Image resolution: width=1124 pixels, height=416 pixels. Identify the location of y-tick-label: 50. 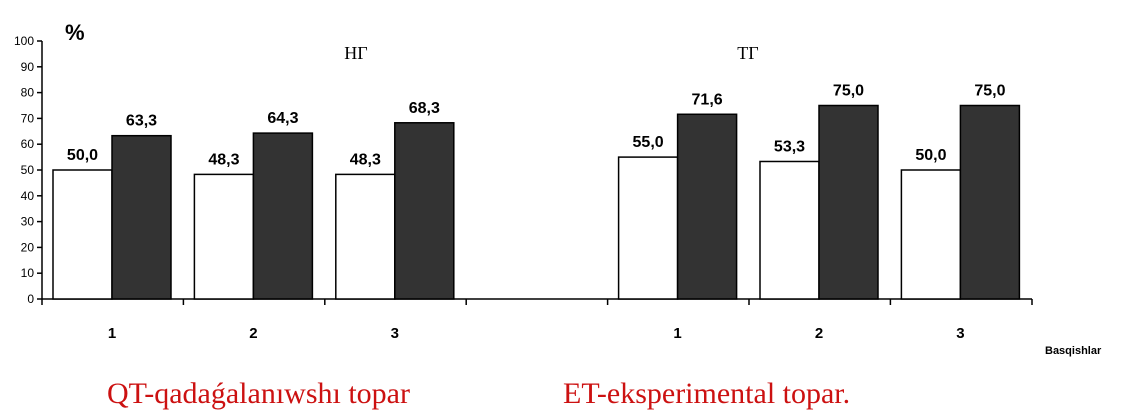
(28, 170).